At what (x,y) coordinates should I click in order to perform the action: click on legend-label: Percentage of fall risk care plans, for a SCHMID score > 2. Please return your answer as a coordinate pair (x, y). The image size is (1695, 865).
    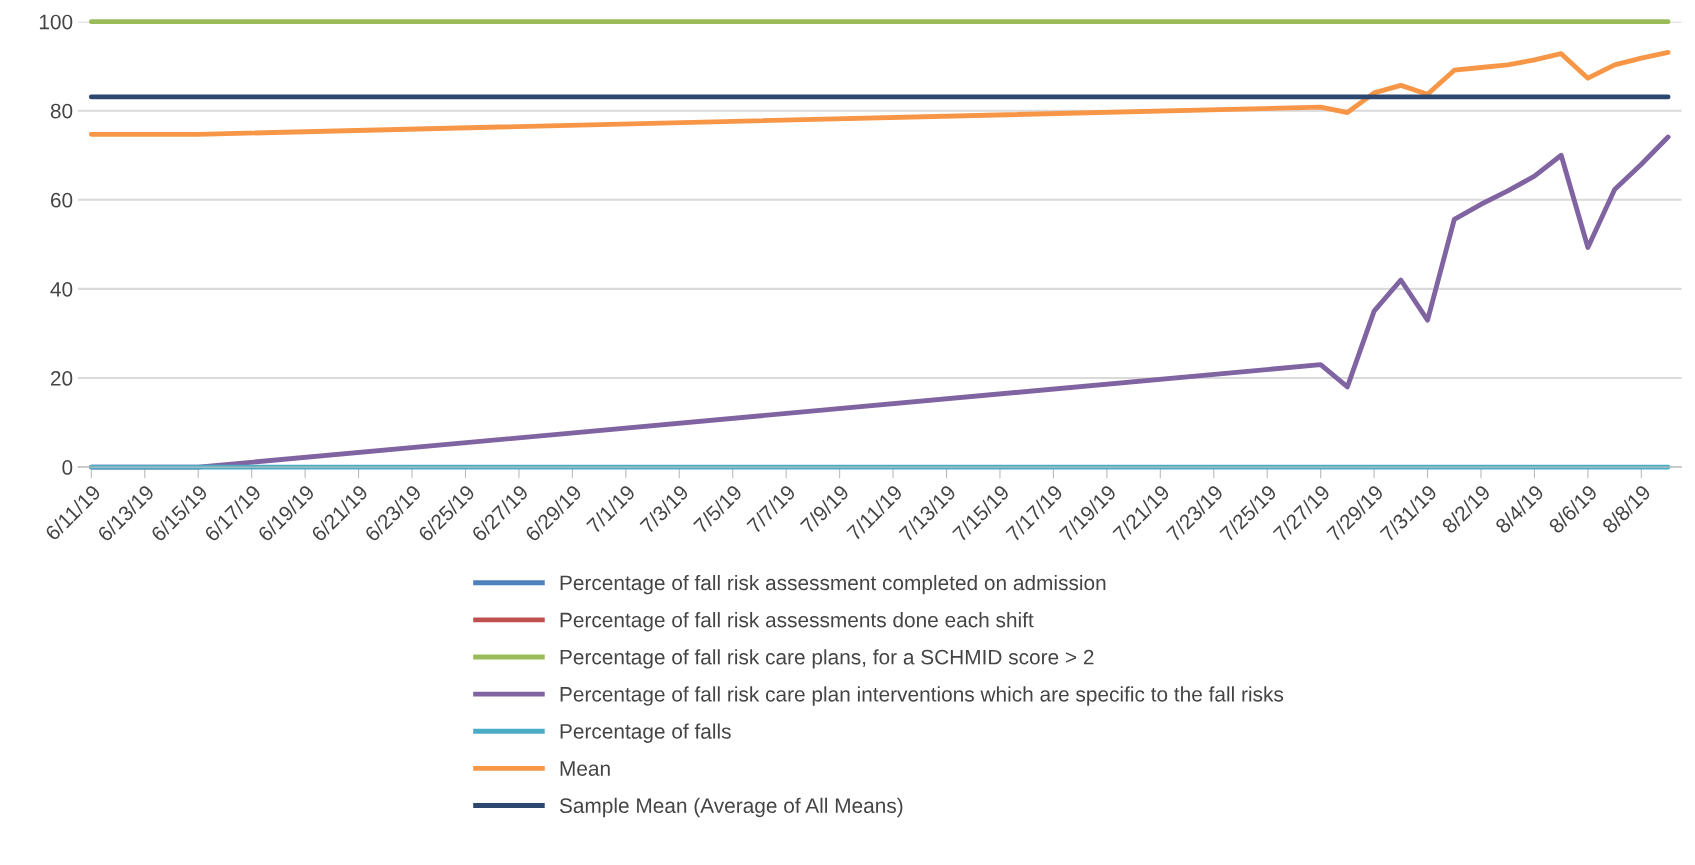
    Looking at the image, I should click on (827, 659).